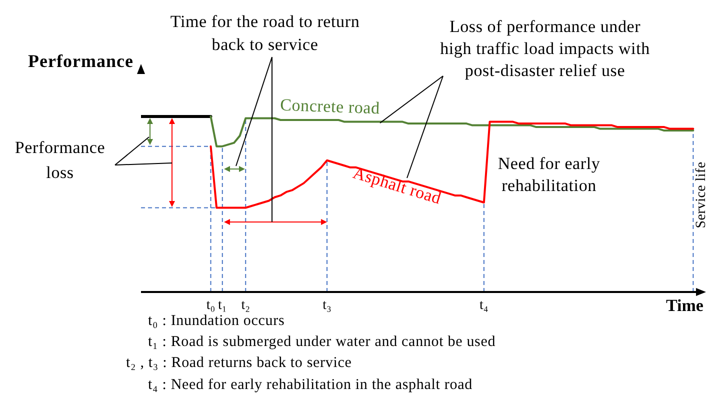  I want to click on annotation: Service life, so click(701, 195).